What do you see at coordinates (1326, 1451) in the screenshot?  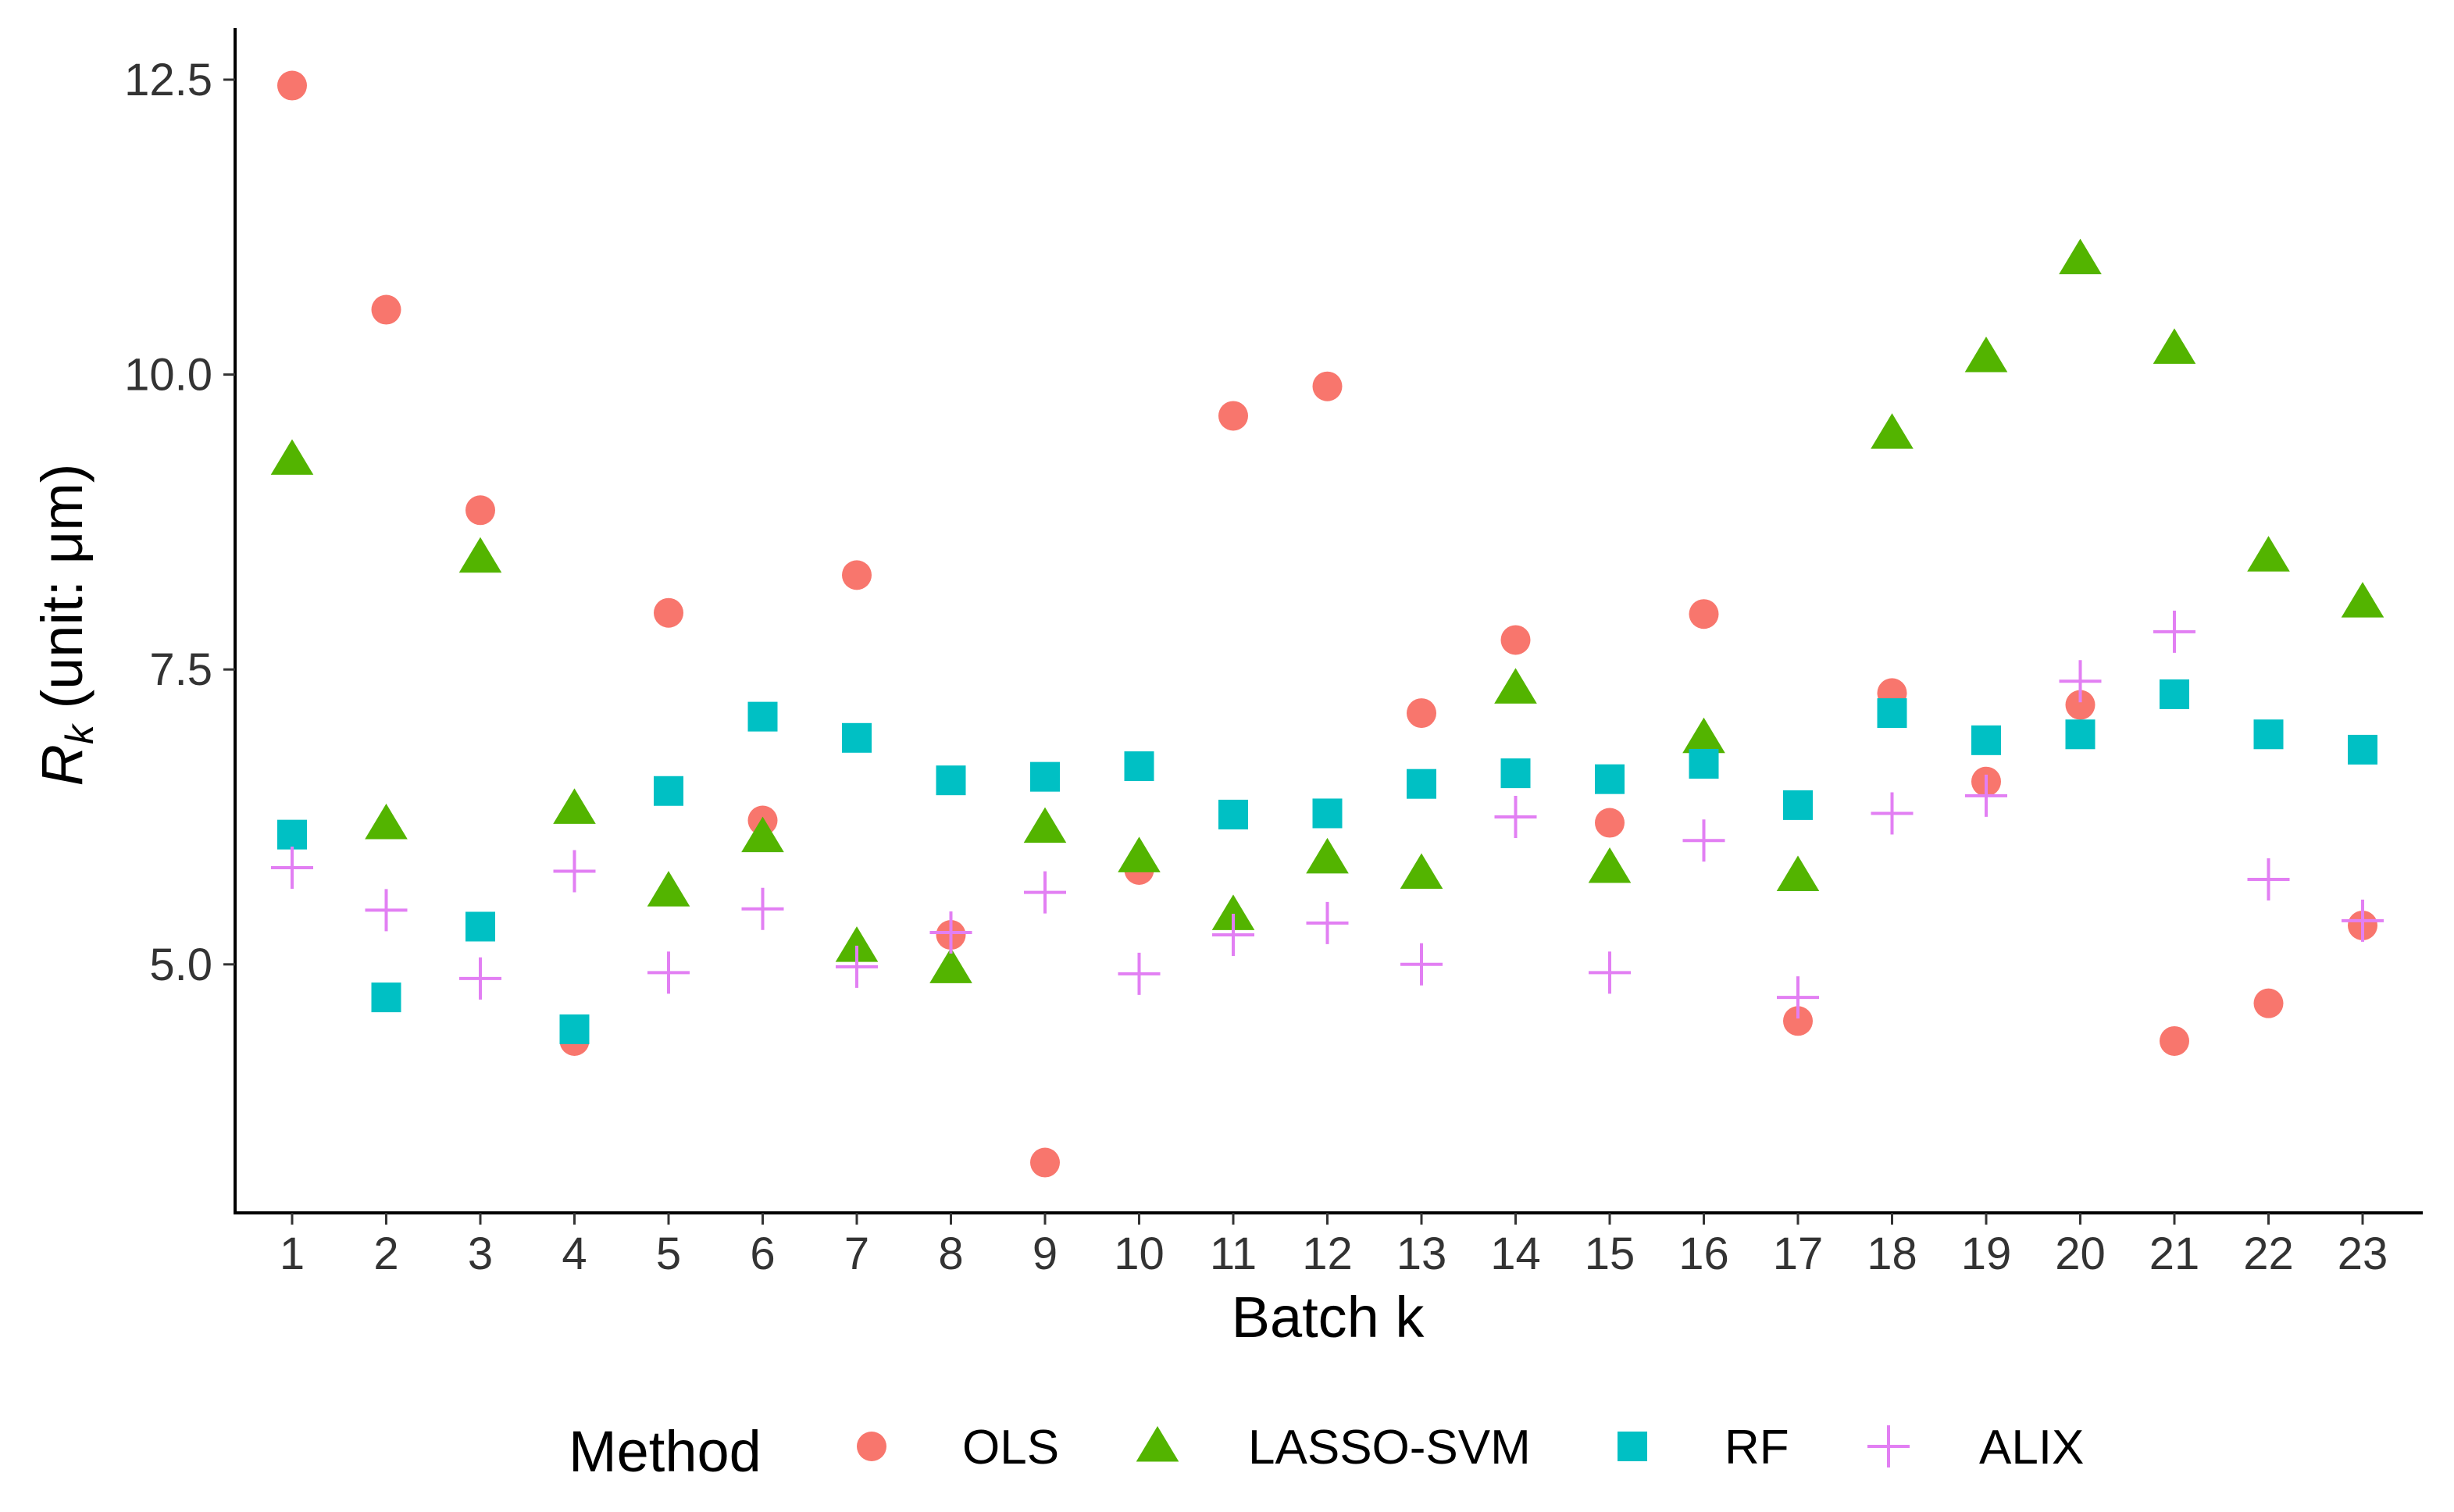 I see `legend: Method OLS LASSO-SVM RF ALIX` at bounding box center [1326, 1451].